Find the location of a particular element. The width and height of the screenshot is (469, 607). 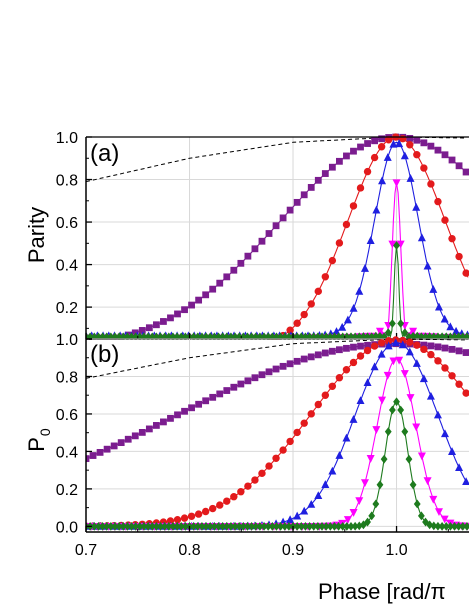

y-tick-label: 0.2 is located at coordinates (67, 308).